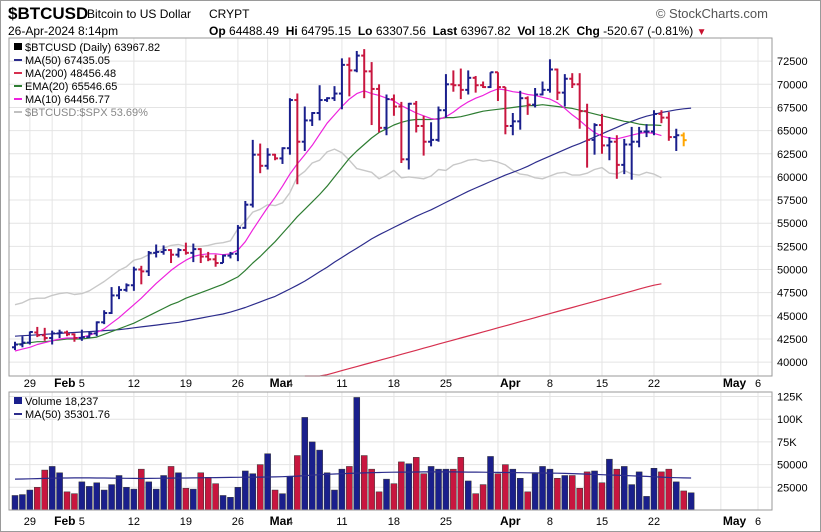 The width and height of the screenshot is (821, 532). Describe the element at coordinates (82, 384) in the screenshot. I see `date-tick-label: 5` at that location.